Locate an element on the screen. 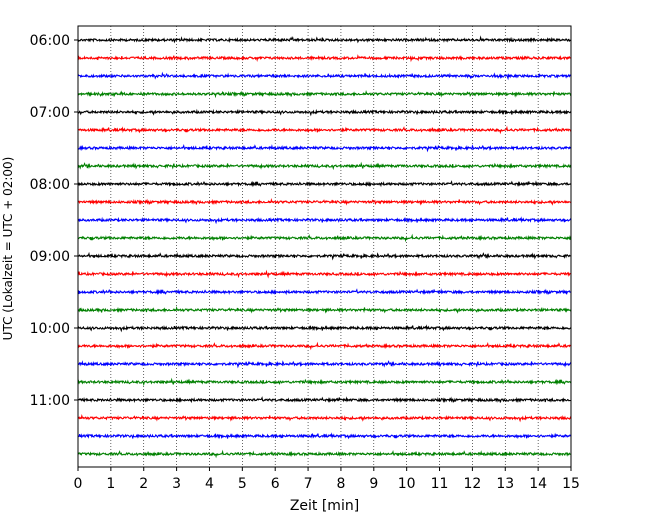  x-tick-label-11: 11 is located at coordinates (440, 484).